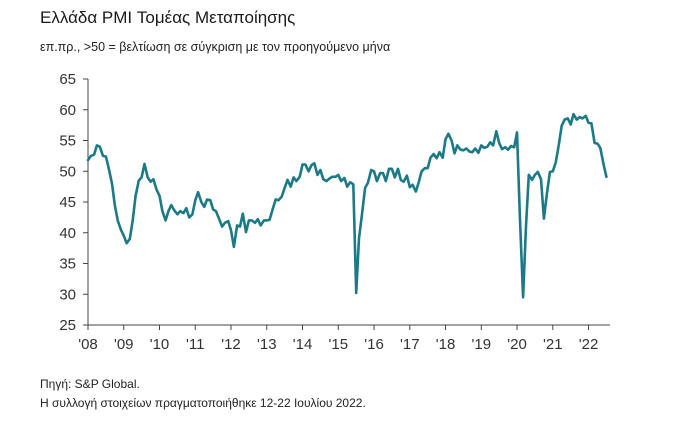  I want to click on y-tick-label: 55, so click(67, 141).